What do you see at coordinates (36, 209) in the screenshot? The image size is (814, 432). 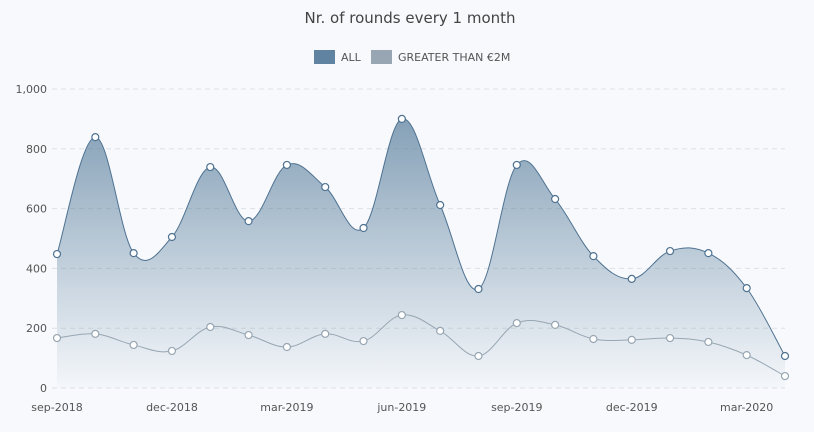 I see `y-tick-label: 600` at bounding box center [36, 209].